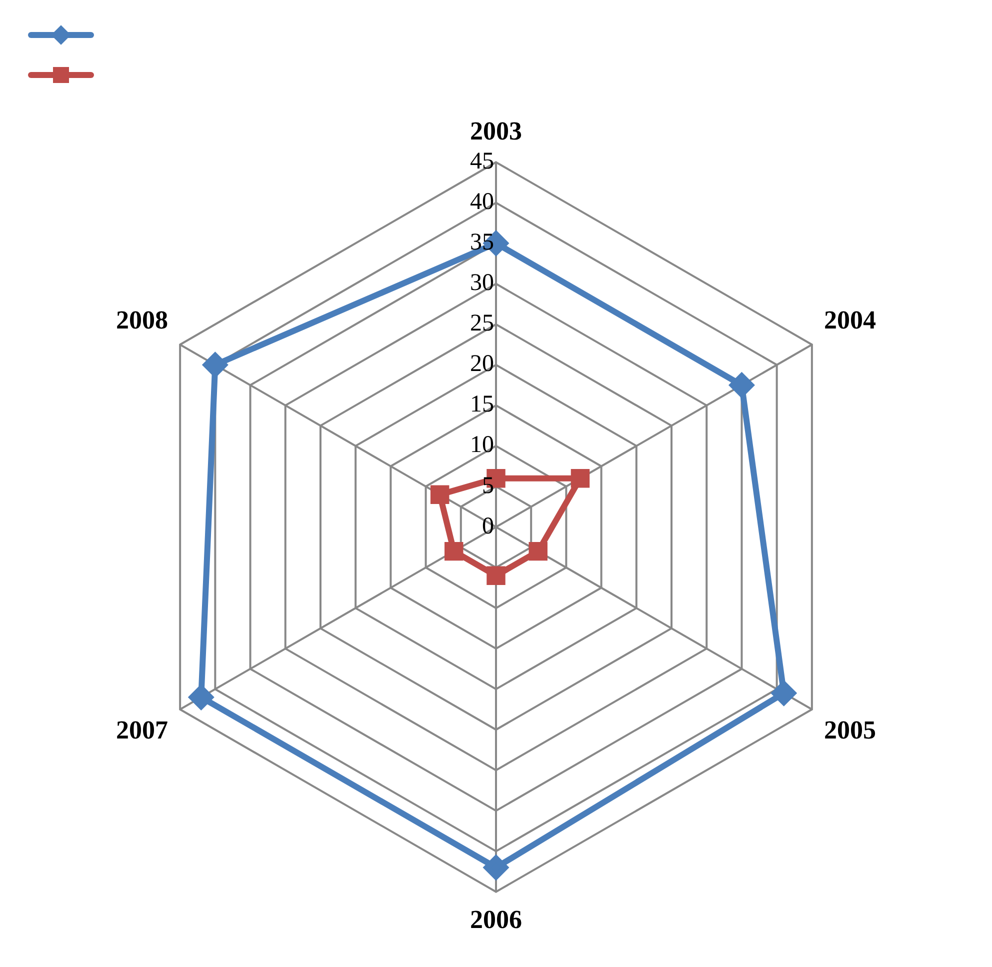  Describe the element at coordinates (850, 730) in the screenshot. I see `spoke-label: 2005` at that location.